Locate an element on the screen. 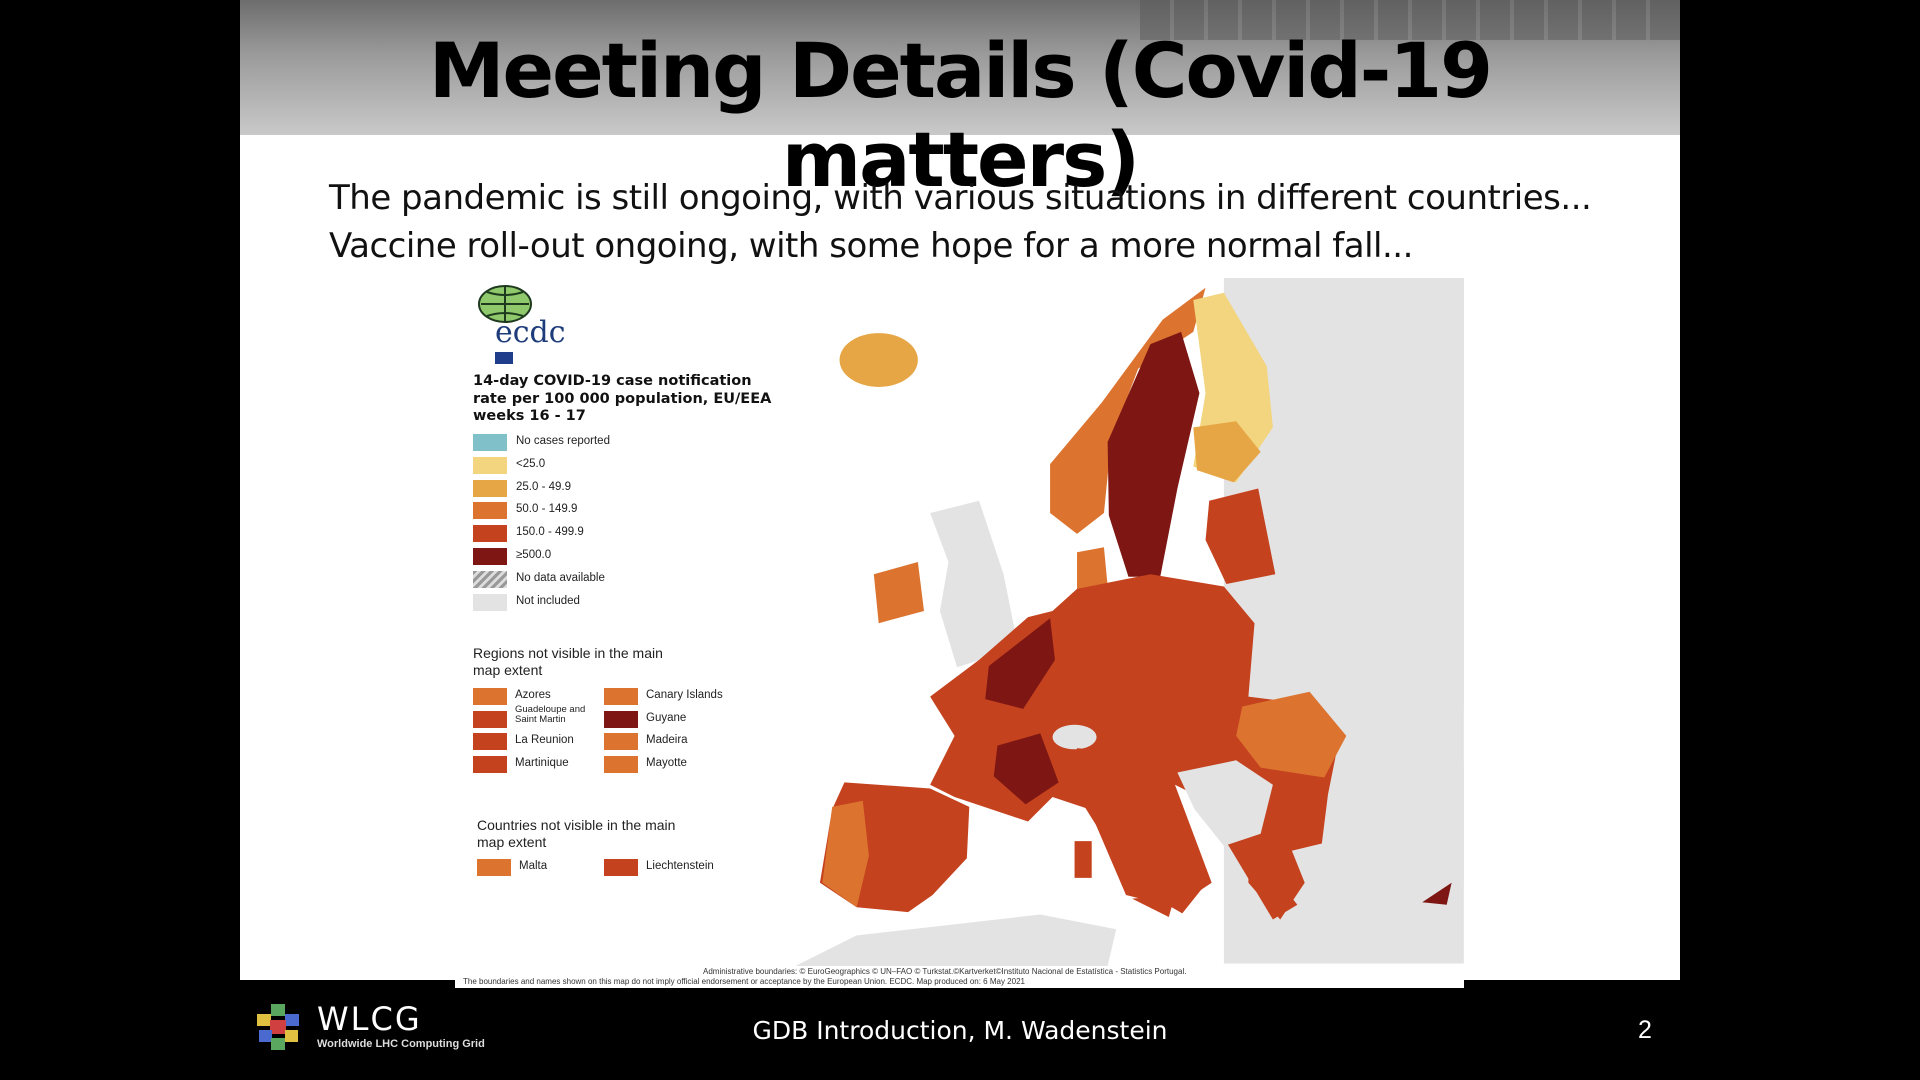  region-sicily is located at coordinates (1153, 905).